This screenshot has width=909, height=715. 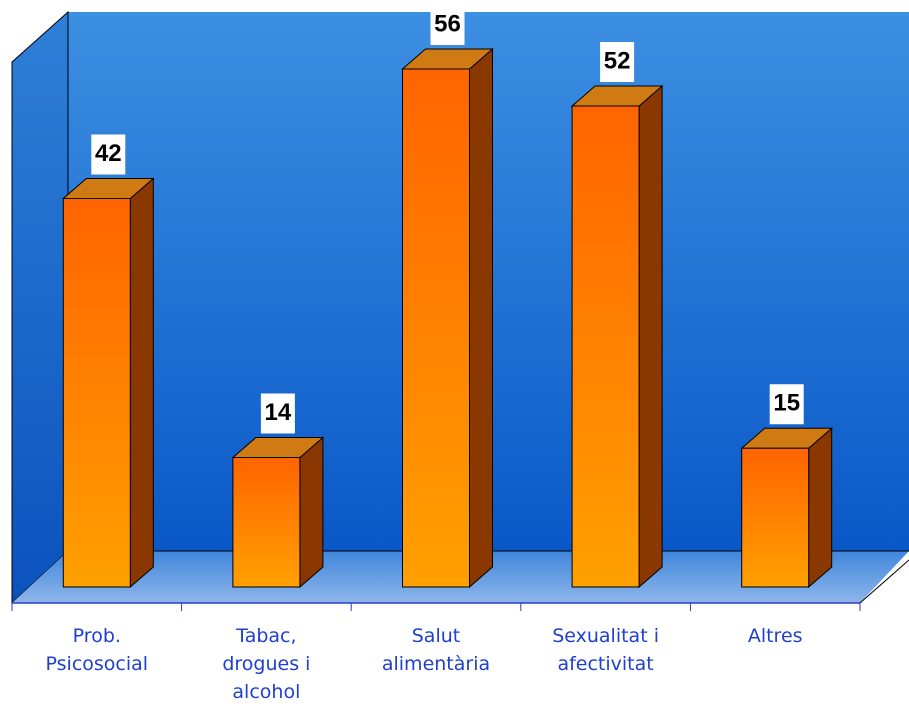 I want to click on value-label: 56, so click(x=447, y=23).